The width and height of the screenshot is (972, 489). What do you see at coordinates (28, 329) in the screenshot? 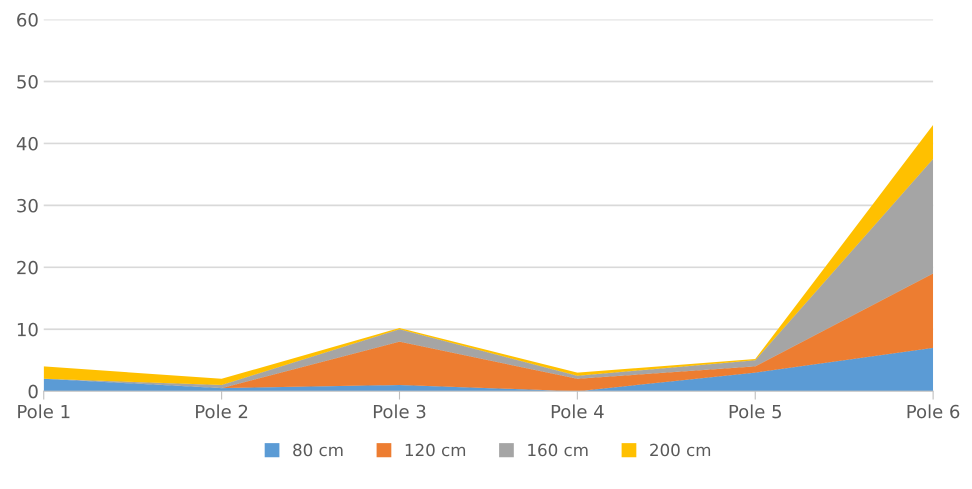
I see `y-tick-label: 10` at bounding box center [28, 329].